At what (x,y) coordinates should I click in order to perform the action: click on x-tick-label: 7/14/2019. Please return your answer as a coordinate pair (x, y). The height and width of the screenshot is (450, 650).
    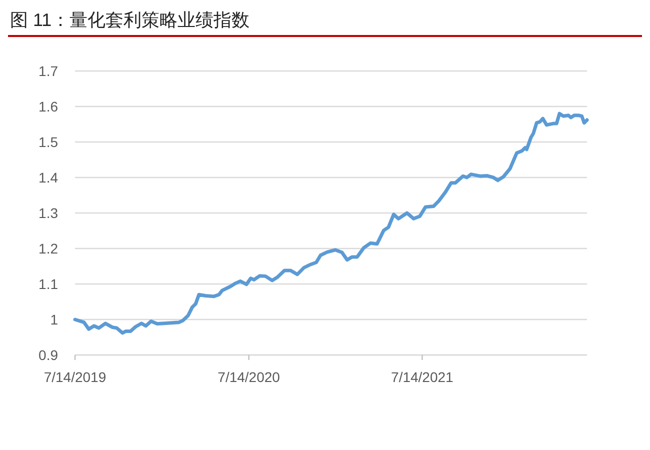
    Looking at the image, I should click on (75, 377).